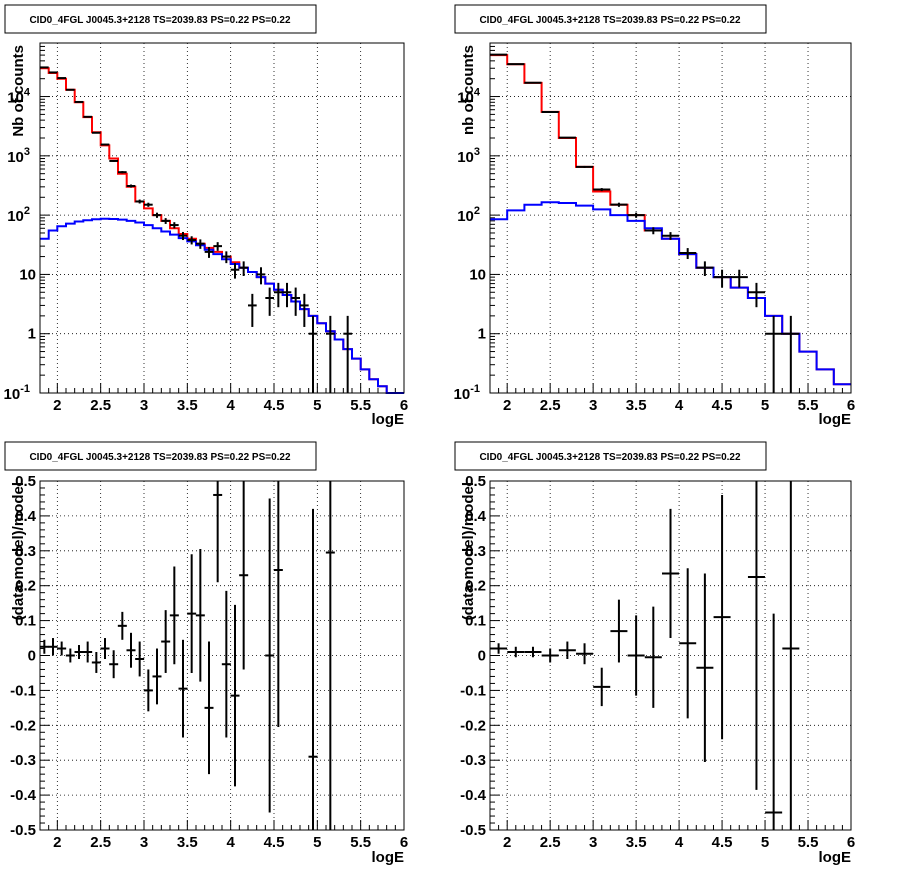 The height and width of the screenshot is (875, 898). Describe the element at coordinates (473, 795) in the screenshot. I see `y-tick-label: -0.4` at that location.